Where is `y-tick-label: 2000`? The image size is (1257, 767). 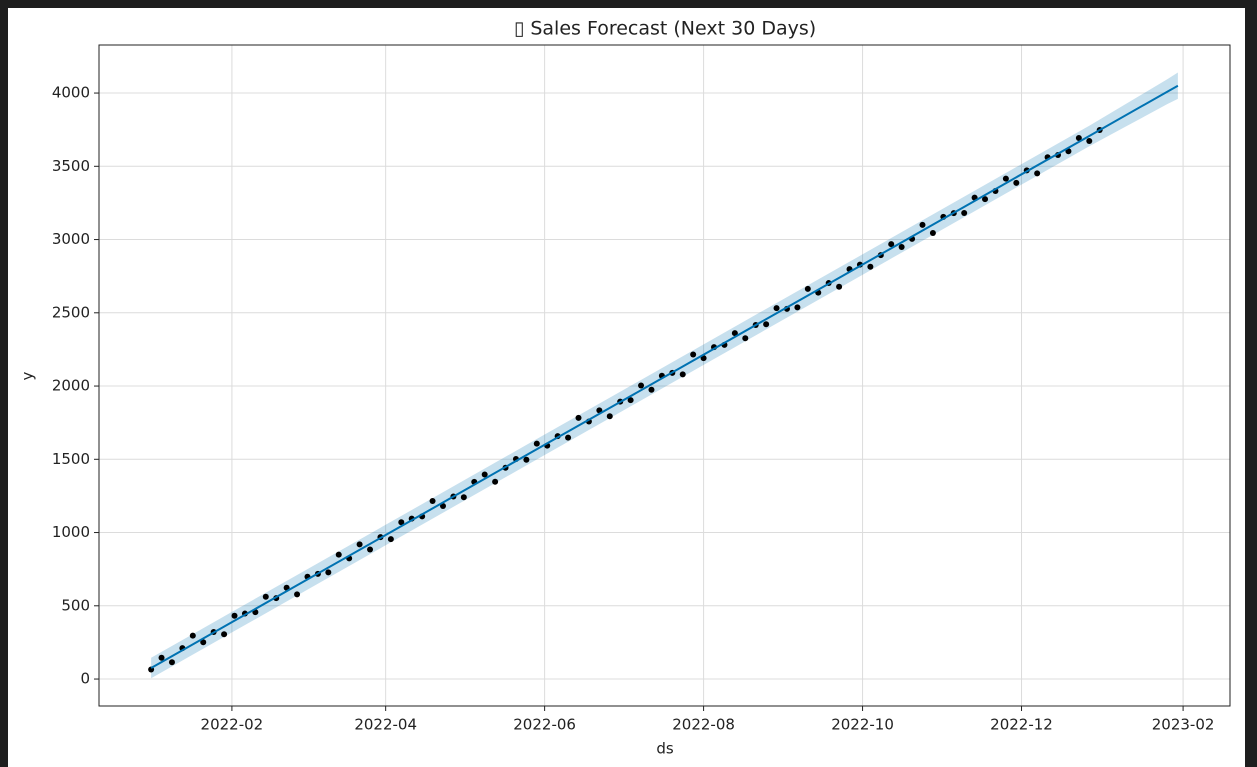
y-tick-label: 2000 is located at coordinates (71, 386).